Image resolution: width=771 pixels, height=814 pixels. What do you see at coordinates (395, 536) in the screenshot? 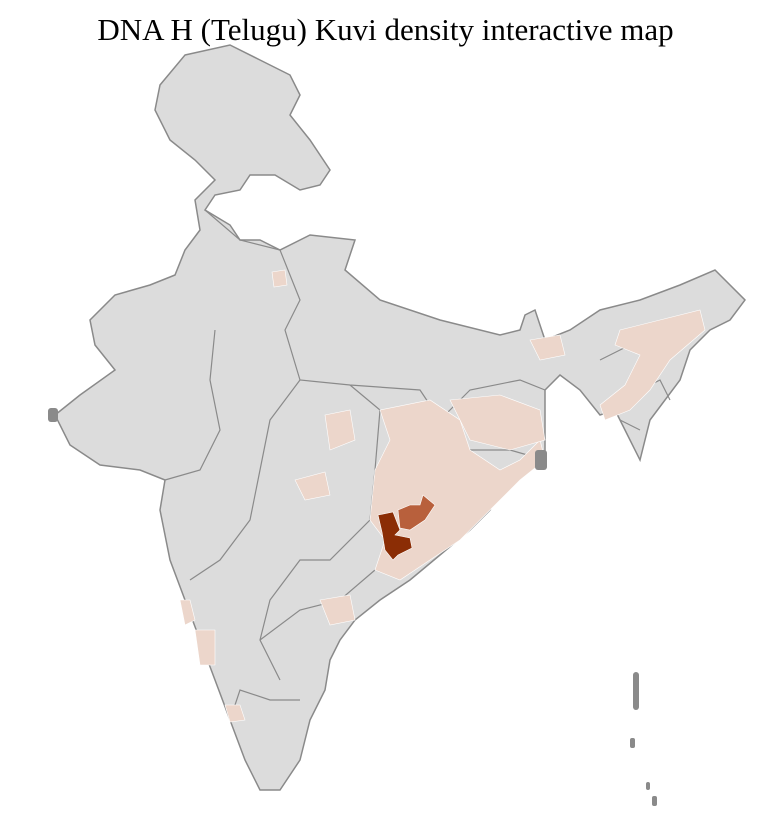
I see `district-high-density` at bounding box center [395, 536].